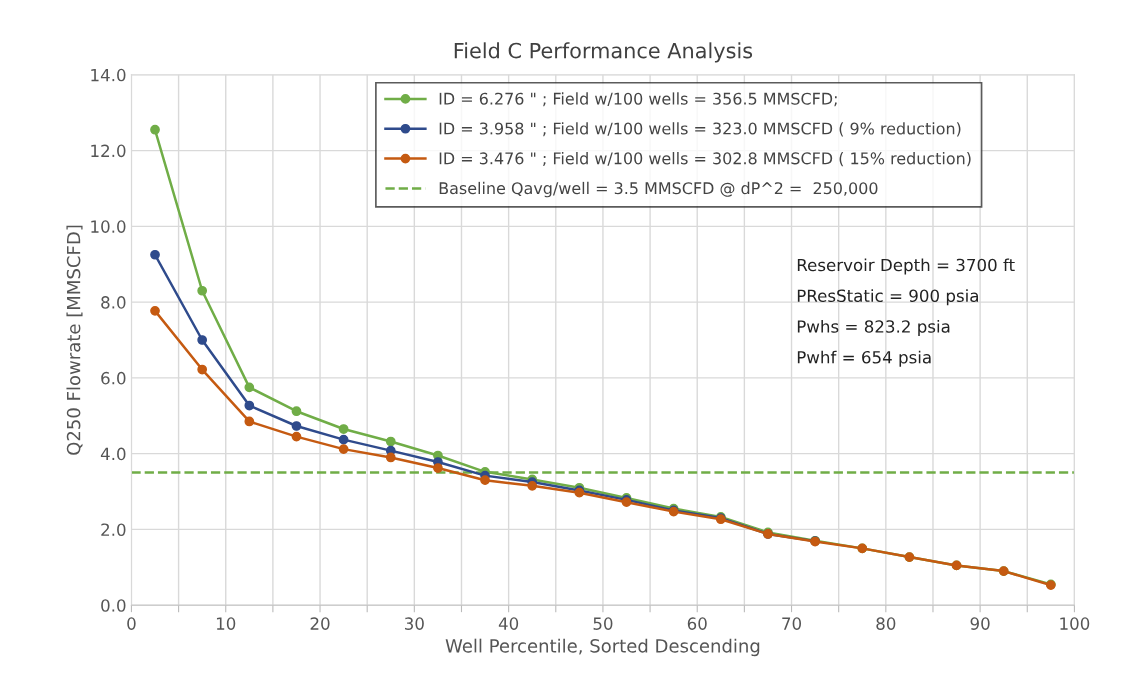  I want to click on y-tick-label: 12.0, so click(108, 151).